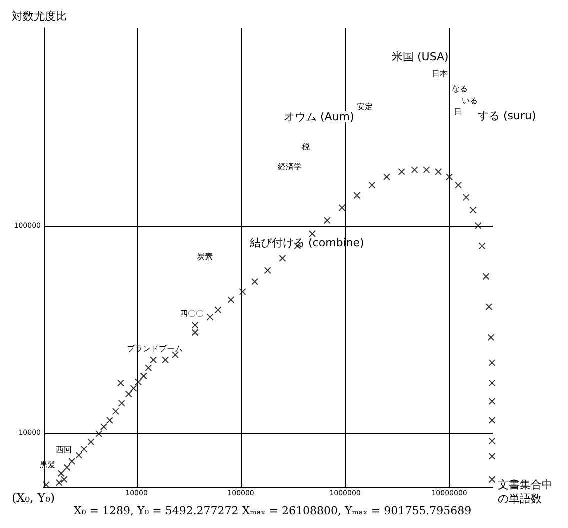 The image size is (568, 528). I want to click on x-axis-title: 文書集合中の単語数, so click(525, 492).